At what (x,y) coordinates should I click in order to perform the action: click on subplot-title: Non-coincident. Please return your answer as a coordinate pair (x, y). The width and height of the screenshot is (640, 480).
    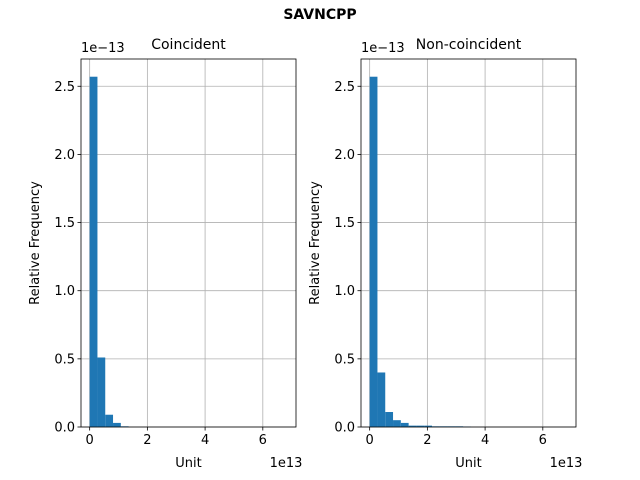
    Looking at the image, I should click on (469, 45).